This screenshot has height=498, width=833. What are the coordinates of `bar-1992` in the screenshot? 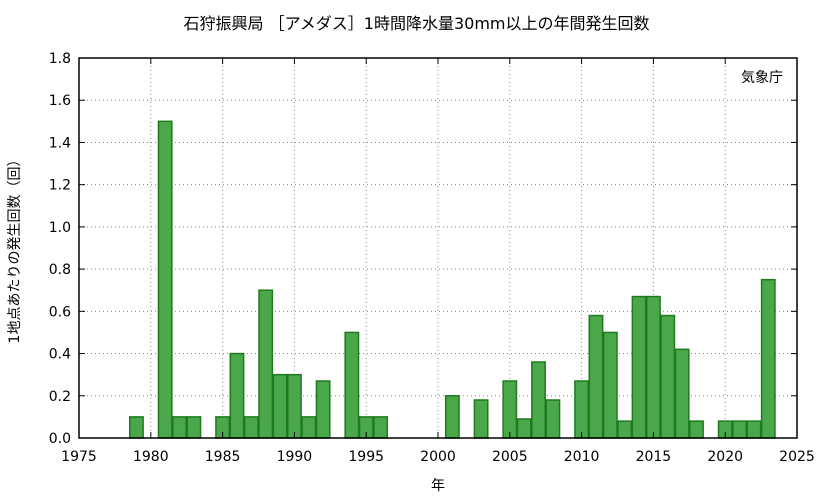 It's located at (323, 409).